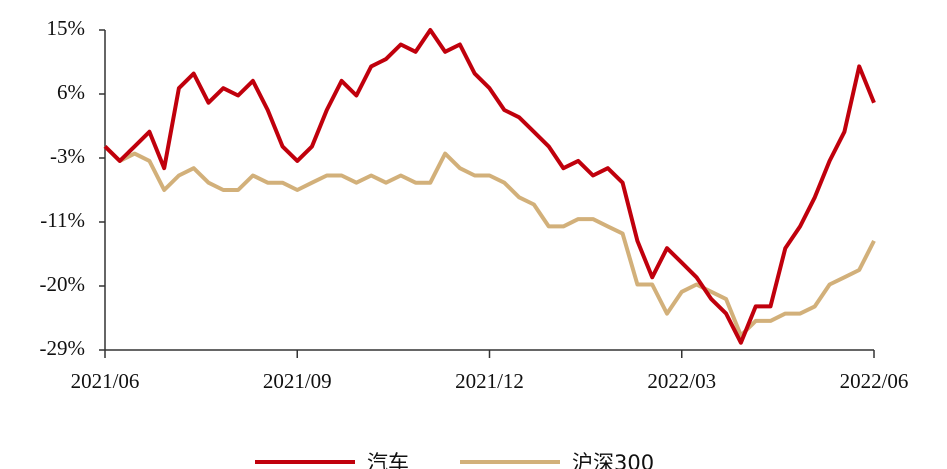 The height and width of the screenshot is (469, 947). I want to click on y-tick-label: -29%, so click(63, 348).